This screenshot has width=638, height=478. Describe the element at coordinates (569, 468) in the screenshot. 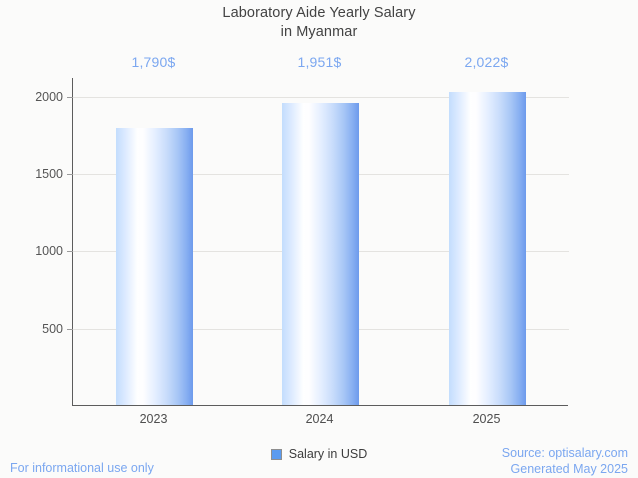

I see `footer-generated: Generated May 2025` at that location.